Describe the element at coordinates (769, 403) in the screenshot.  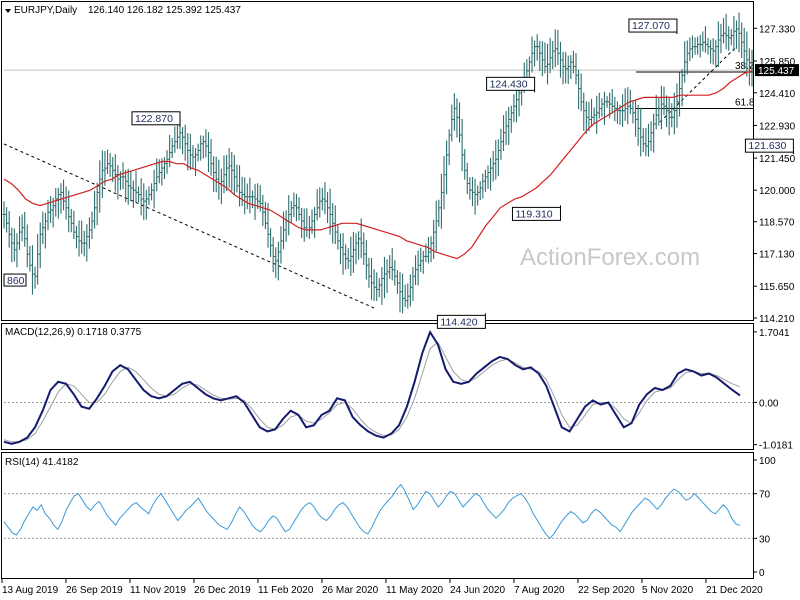
I see `macd-tick-label: 0.00` at that location.